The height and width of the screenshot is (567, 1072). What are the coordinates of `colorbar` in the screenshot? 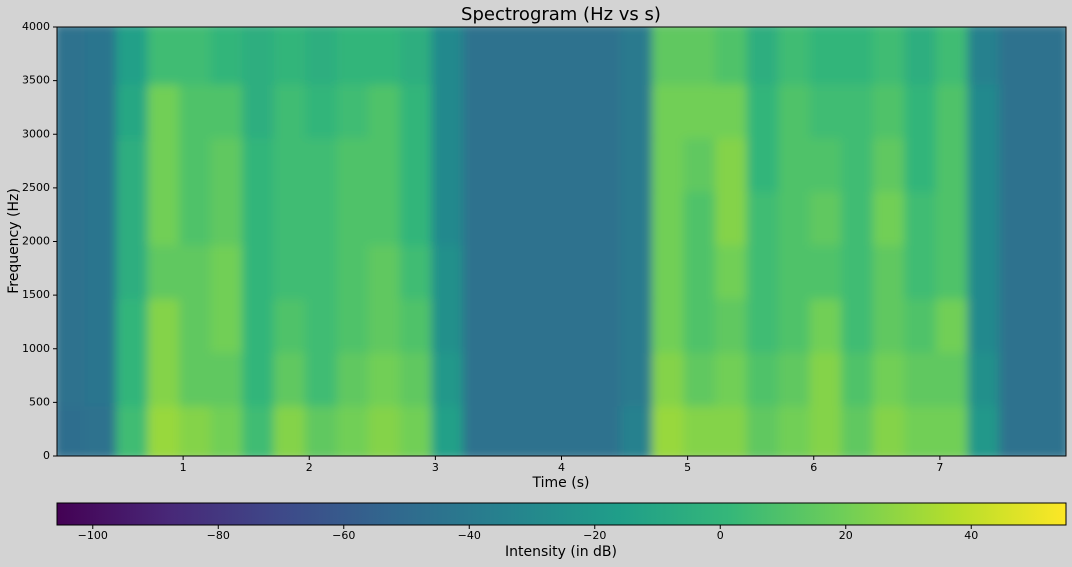 It's located at (561, 514).